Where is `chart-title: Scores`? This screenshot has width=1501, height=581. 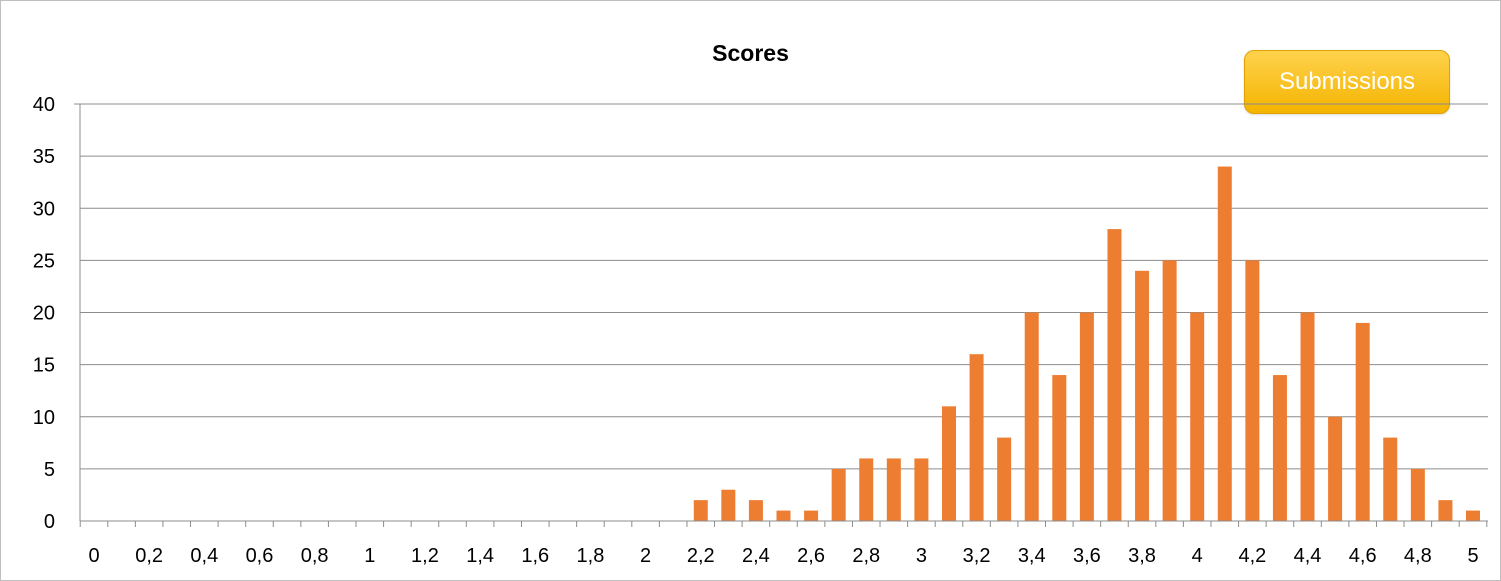
chart-title: Scores is located at coordinates (750, 53).